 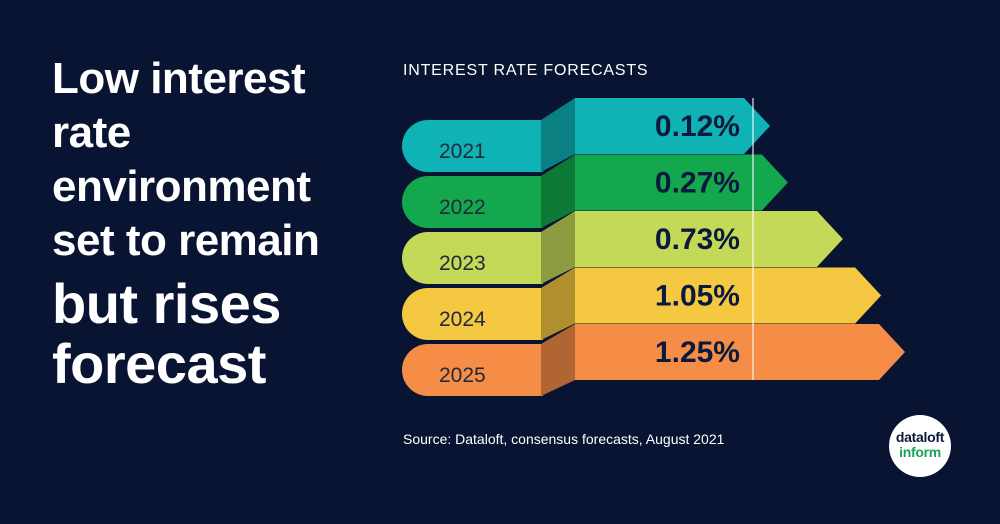 I want to click on year-label-2023: 2023, so click(x=462, y=263).